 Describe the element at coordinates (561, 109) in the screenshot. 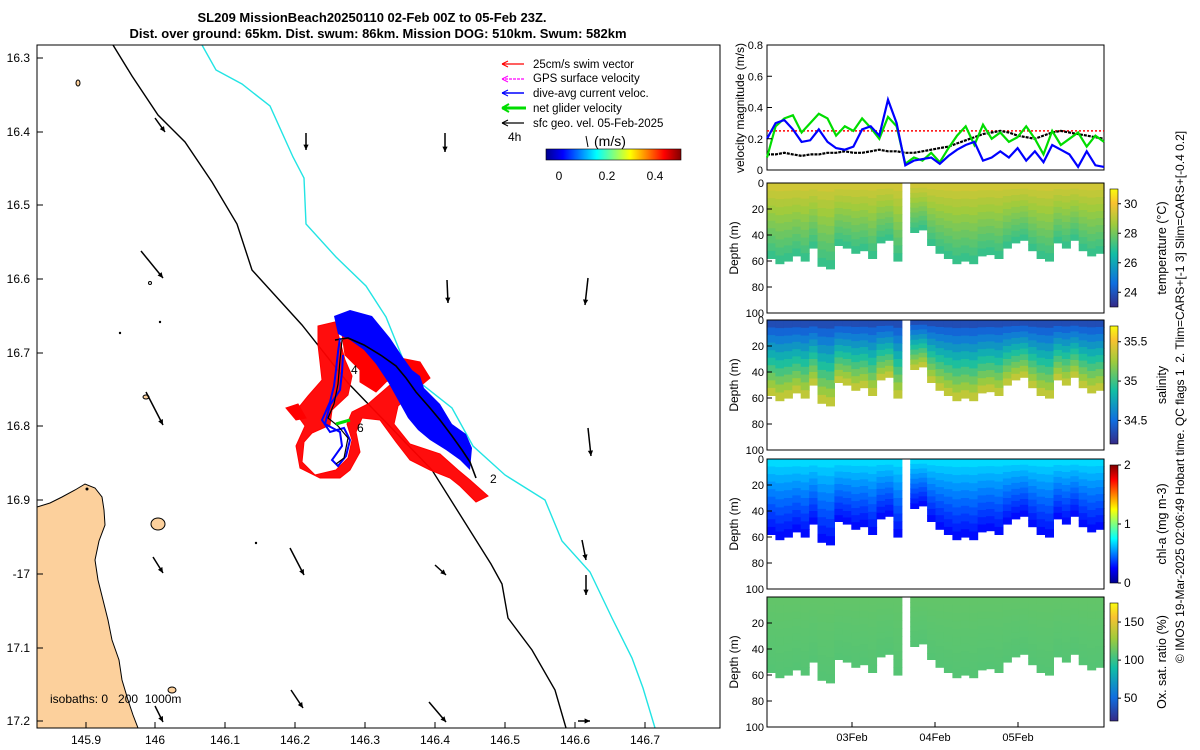

I see `legend-net-velocity: net glider velocity` at that location.